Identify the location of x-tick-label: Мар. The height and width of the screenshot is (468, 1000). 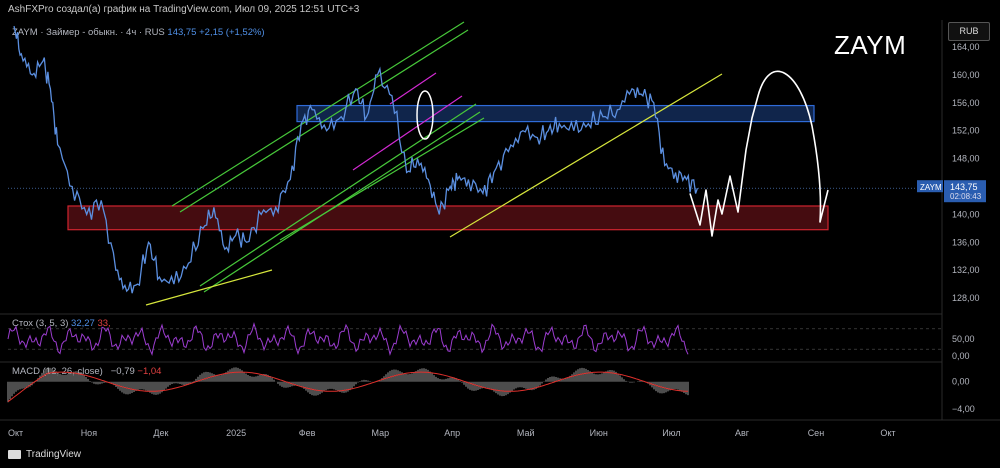
(381, 433).